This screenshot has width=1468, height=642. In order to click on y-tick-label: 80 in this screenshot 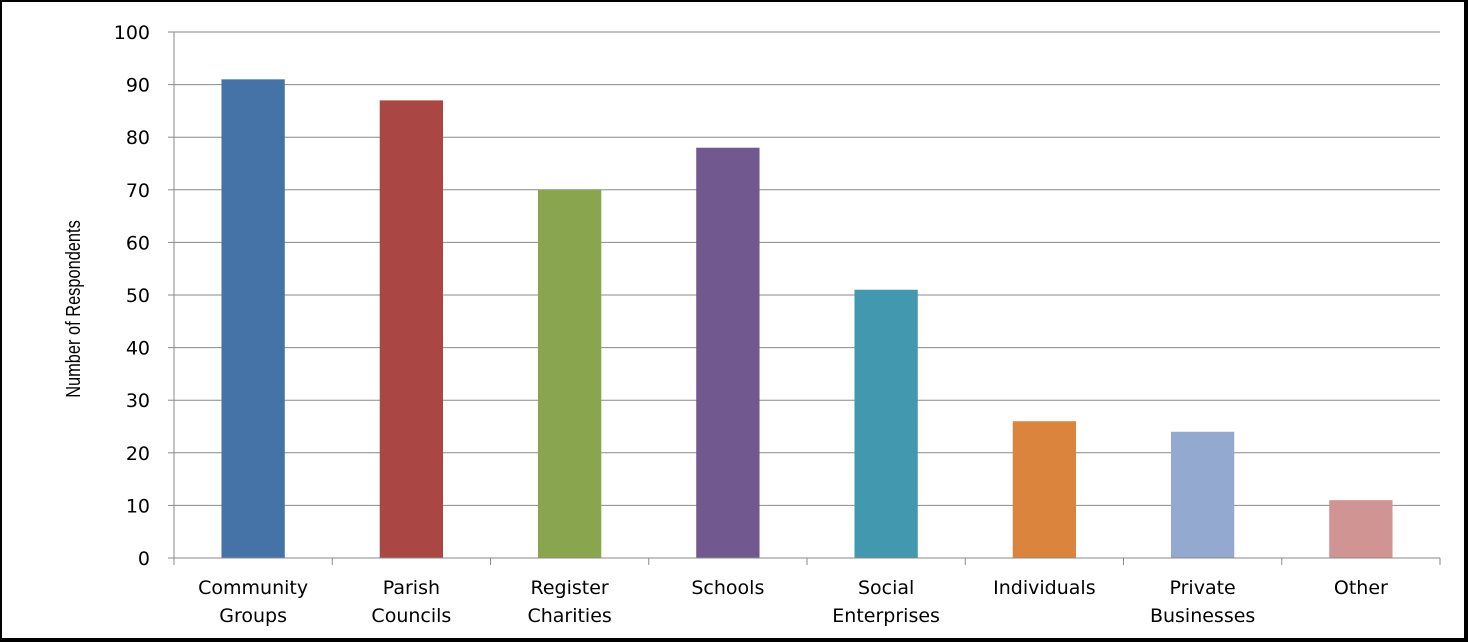, I will do `click(138, 138)`.